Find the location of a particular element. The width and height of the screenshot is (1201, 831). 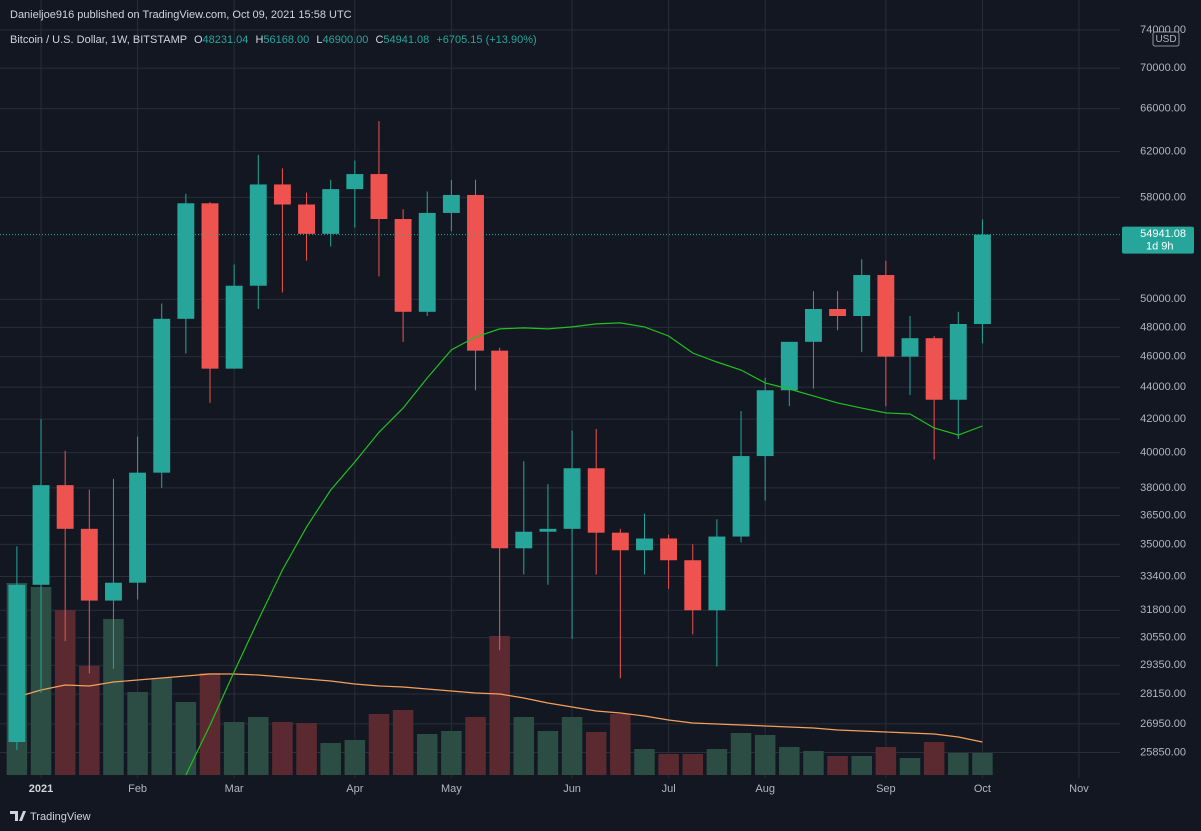

y-tick-label: 50000.00 is located at coordinates (1163, 299).